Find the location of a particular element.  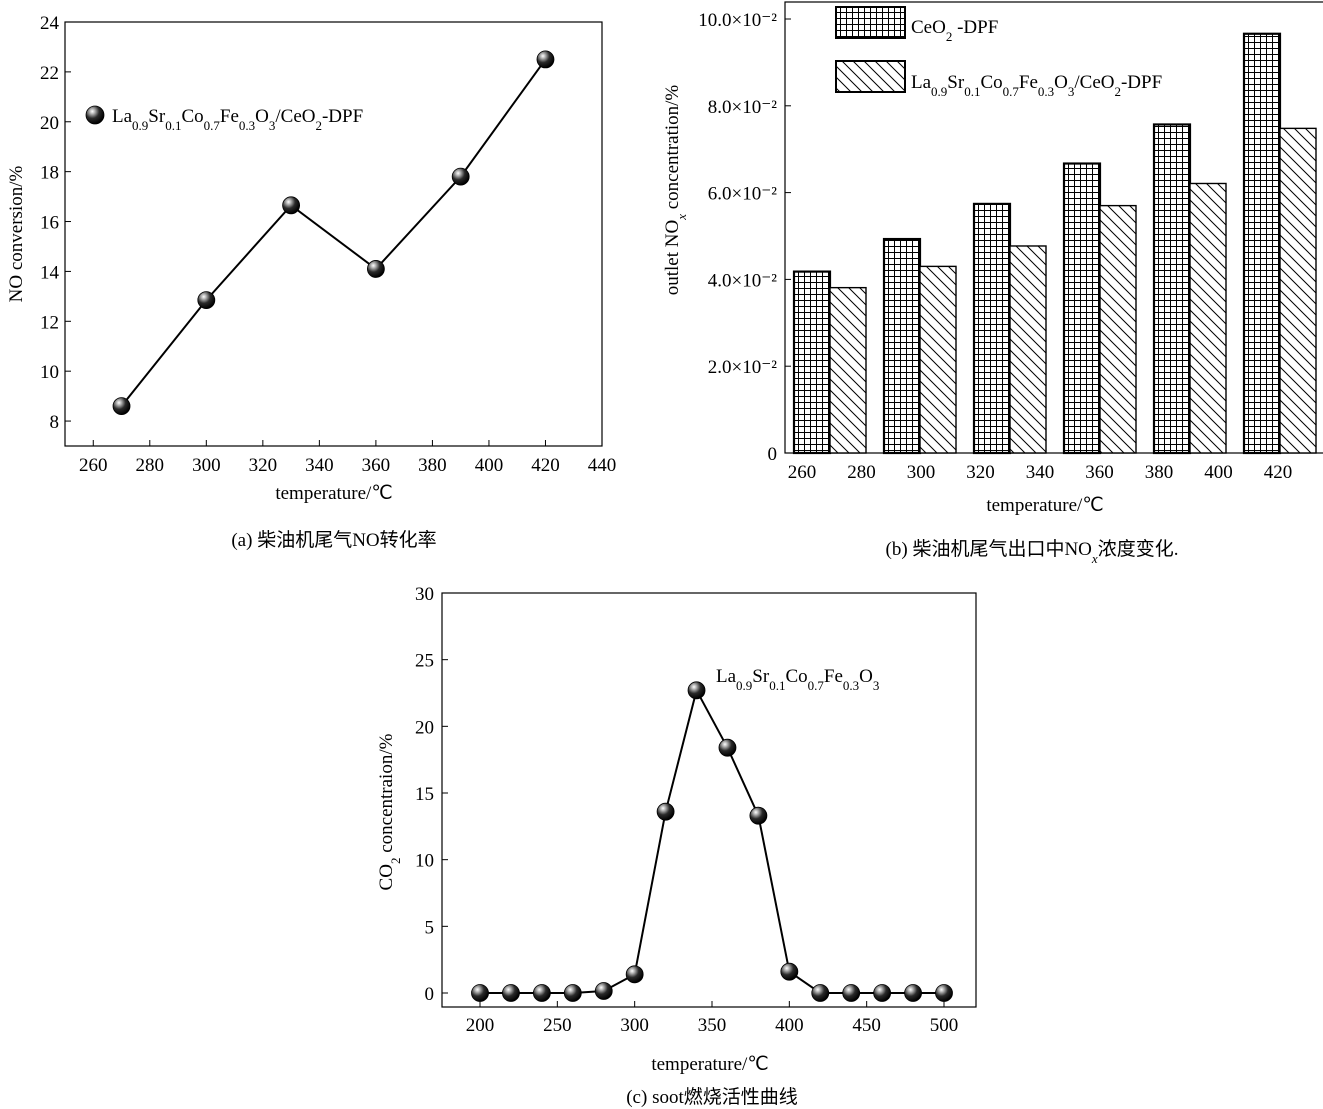

panel-a-ytick-label: 14 is located at coordinates (50, 272).